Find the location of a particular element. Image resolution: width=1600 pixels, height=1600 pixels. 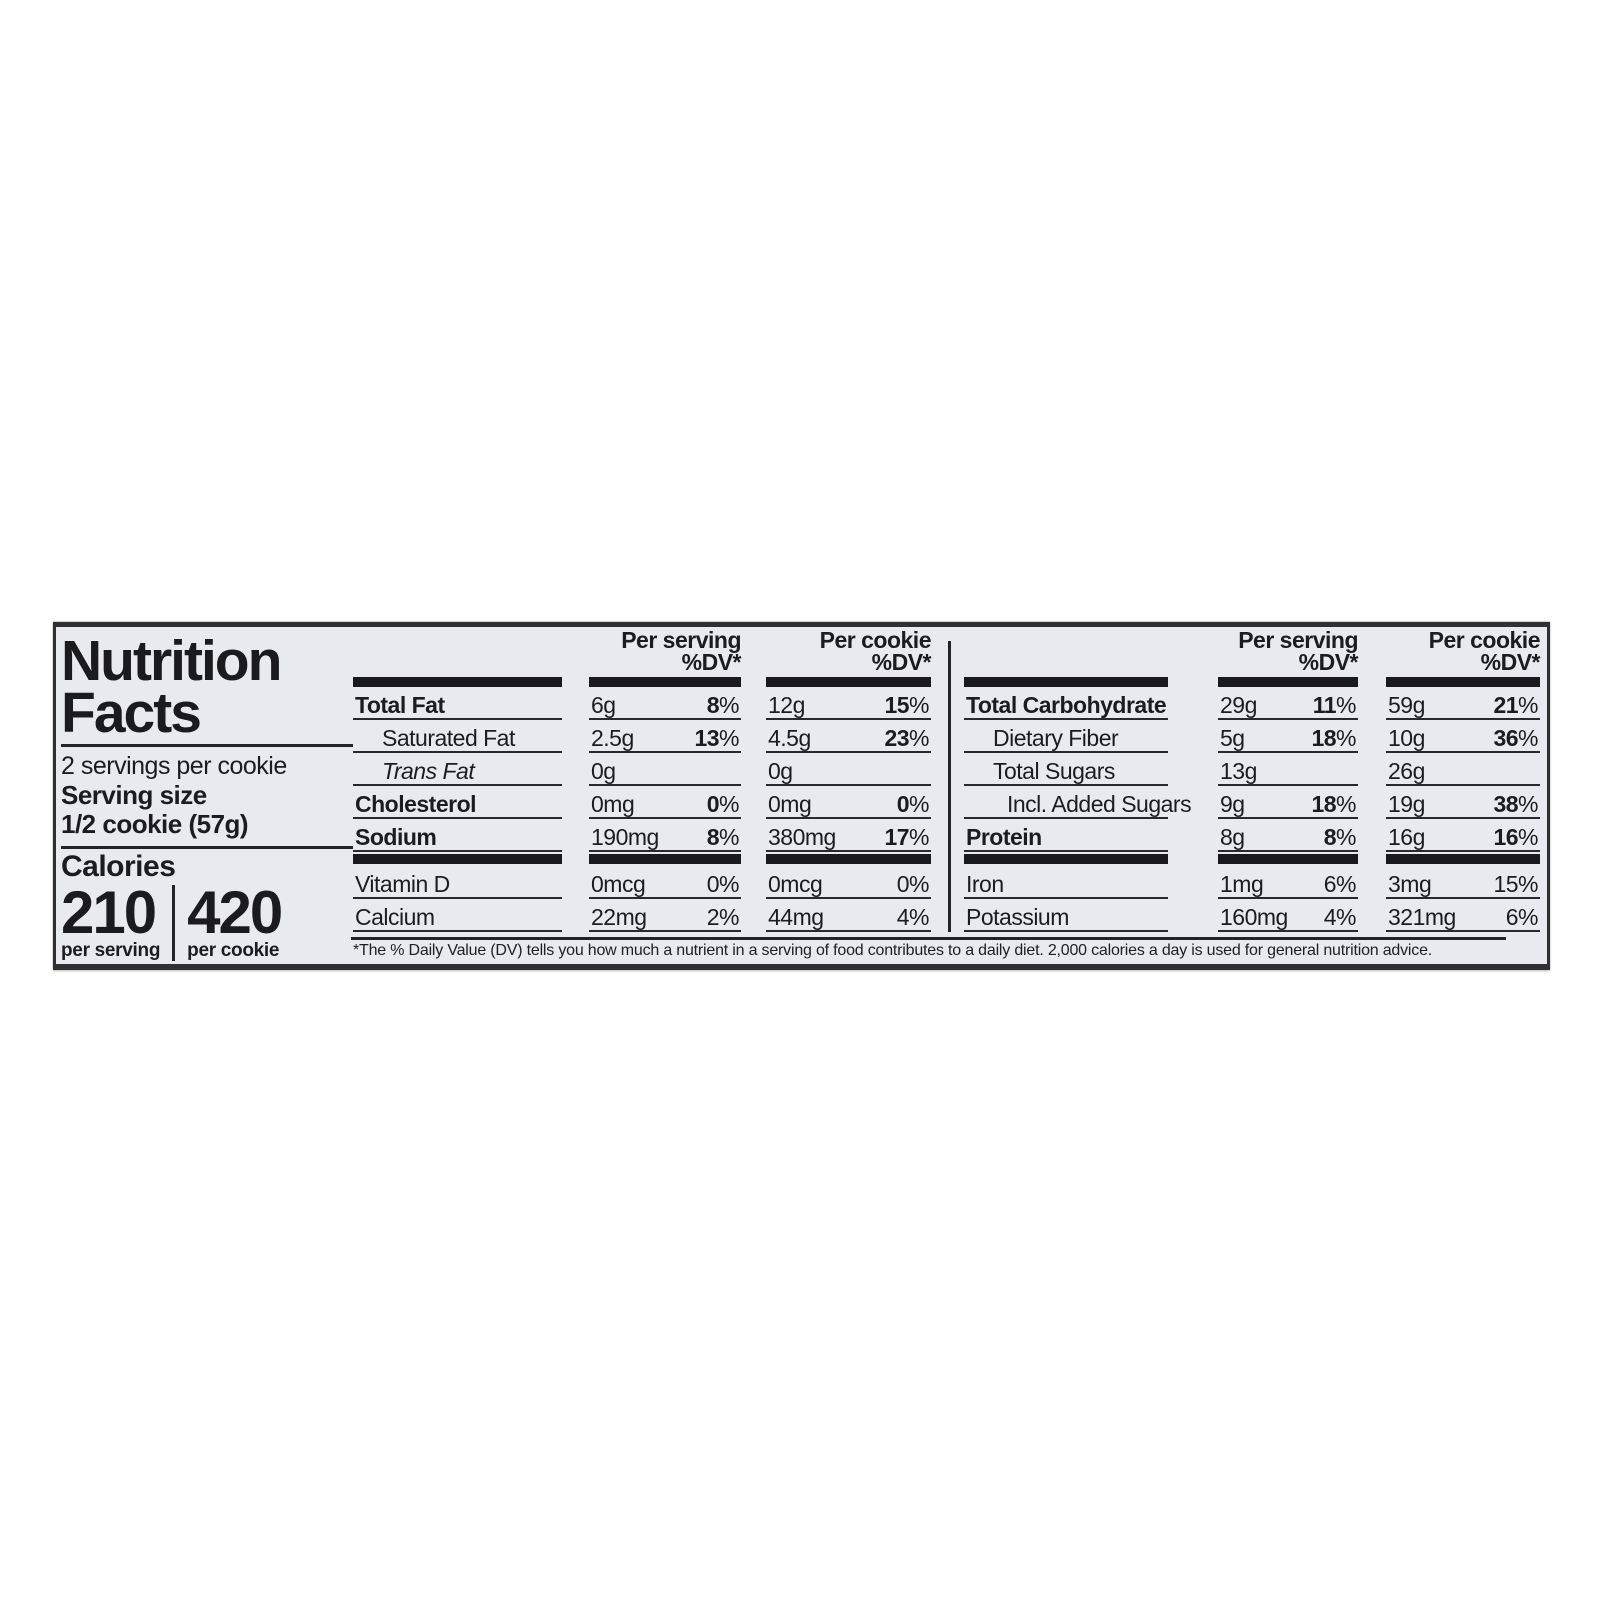

nutrient-row: Iron 1mg 6% 3mg 15% is located at coordinates (1252, 882).